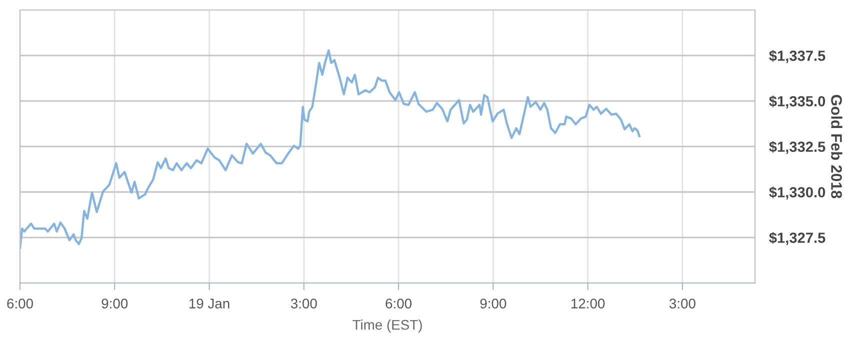 Image resolution: width=860 pixels, height=337 pixels. Describe the element at coordinates (797, 239) in the screenshot. I see `y-tick-label: $1,327.5` at that location.